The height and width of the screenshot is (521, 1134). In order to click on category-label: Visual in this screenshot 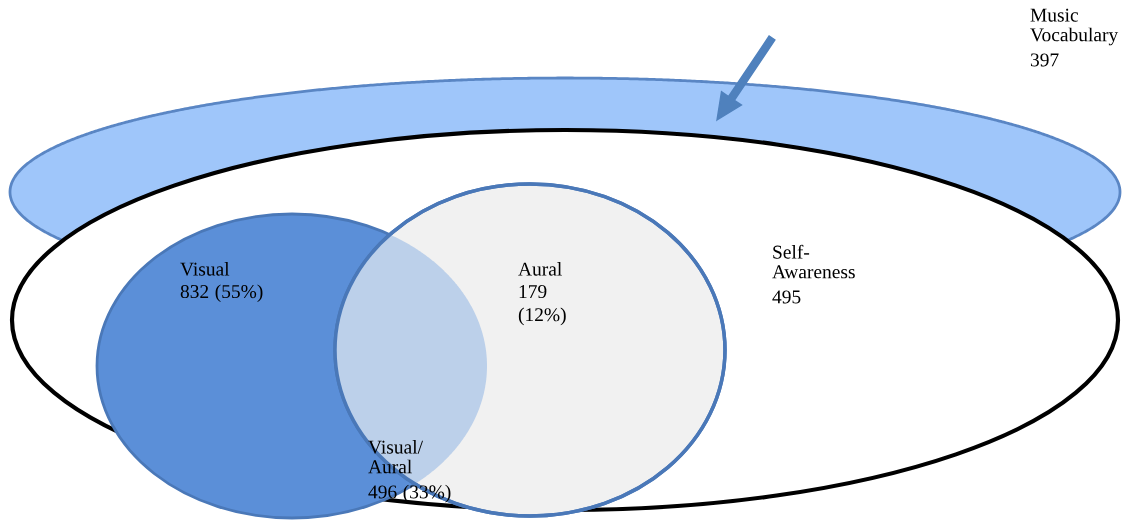, I will do `click(205, 269)`.